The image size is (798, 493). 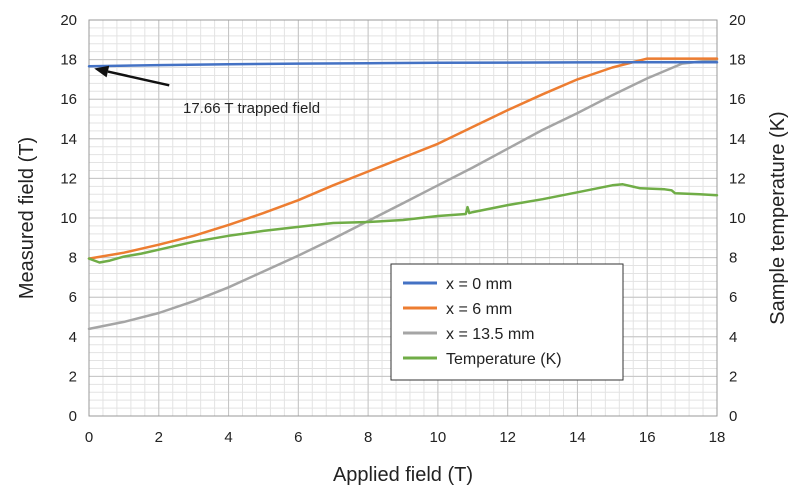 What do you see at coordinates (368, 437) in the screenshot?
I see `x-tick-label: 8` at bounding box center [368, 437].